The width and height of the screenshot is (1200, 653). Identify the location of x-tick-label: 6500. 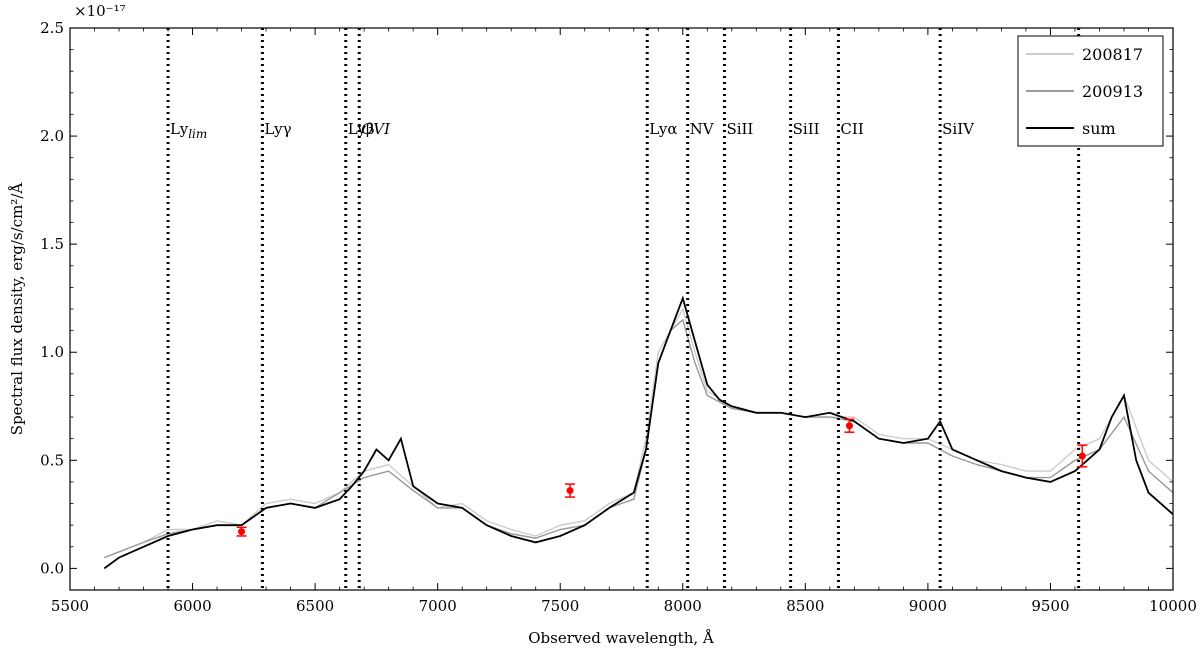
(315, 606).